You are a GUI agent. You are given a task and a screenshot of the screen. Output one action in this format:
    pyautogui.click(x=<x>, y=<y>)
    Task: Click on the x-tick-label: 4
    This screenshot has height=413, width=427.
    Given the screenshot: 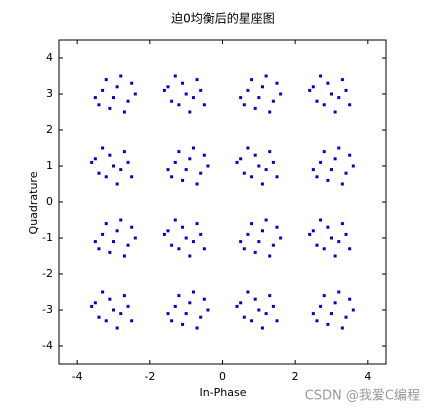 What is the action you would take?
    pyautogui.click(x=367, y=376)
    